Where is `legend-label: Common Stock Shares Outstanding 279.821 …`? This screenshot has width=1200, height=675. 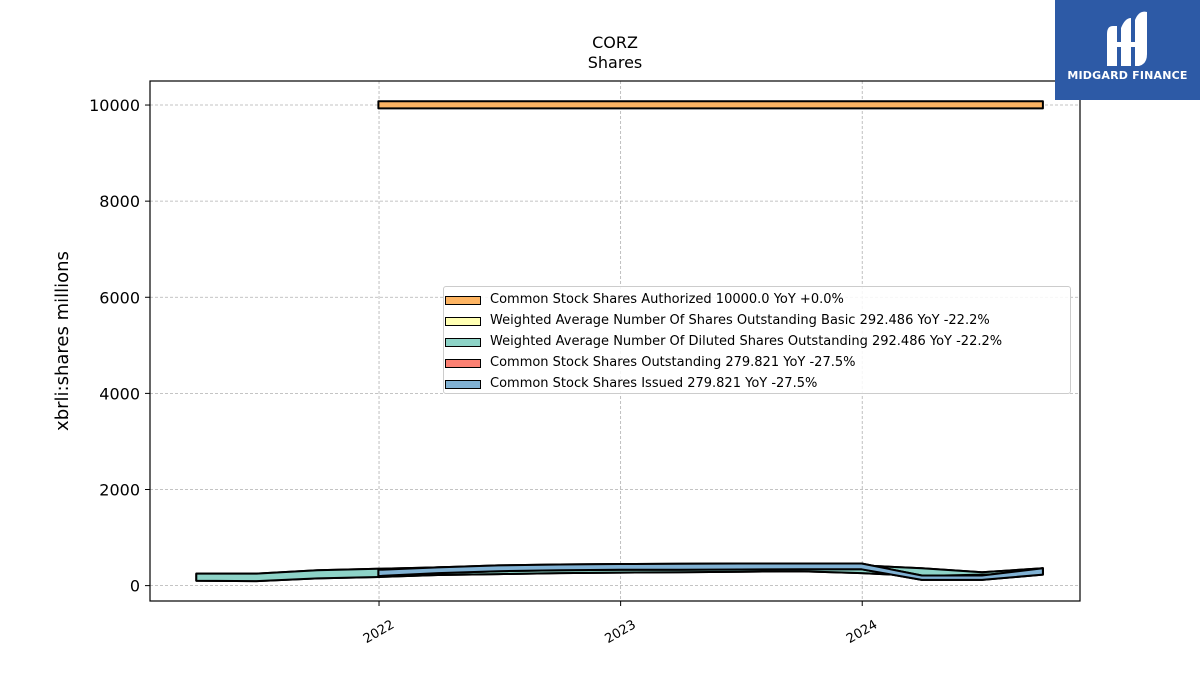 legend-label: Common Stock Shares Outstanding 279.821 … is located at coordinates (673, 362).